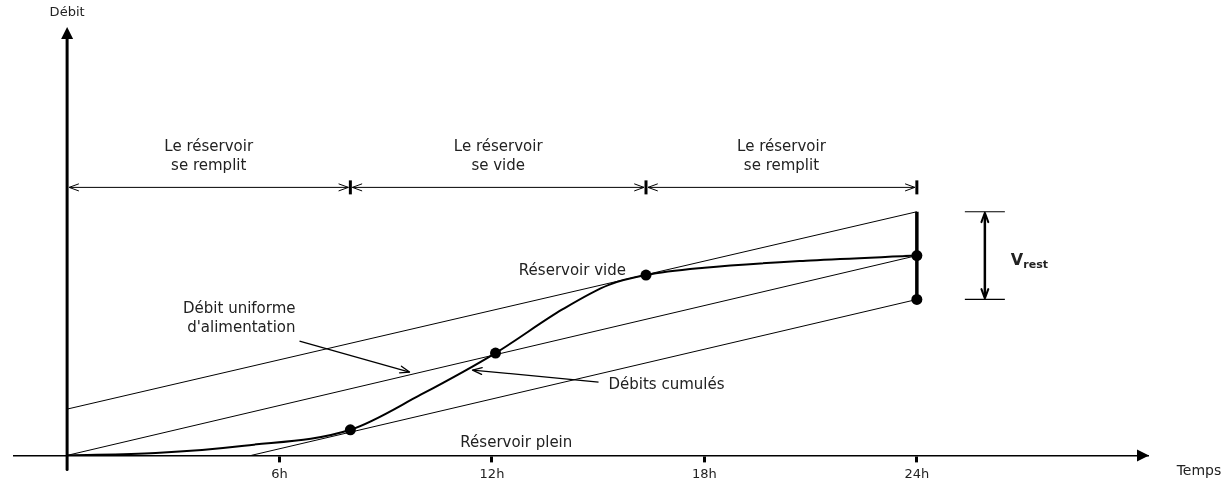  What do you see at coordinates (917, 473) in the screenshot?
I see `x-tick-label: 24h` at bounding box center [917, 473].